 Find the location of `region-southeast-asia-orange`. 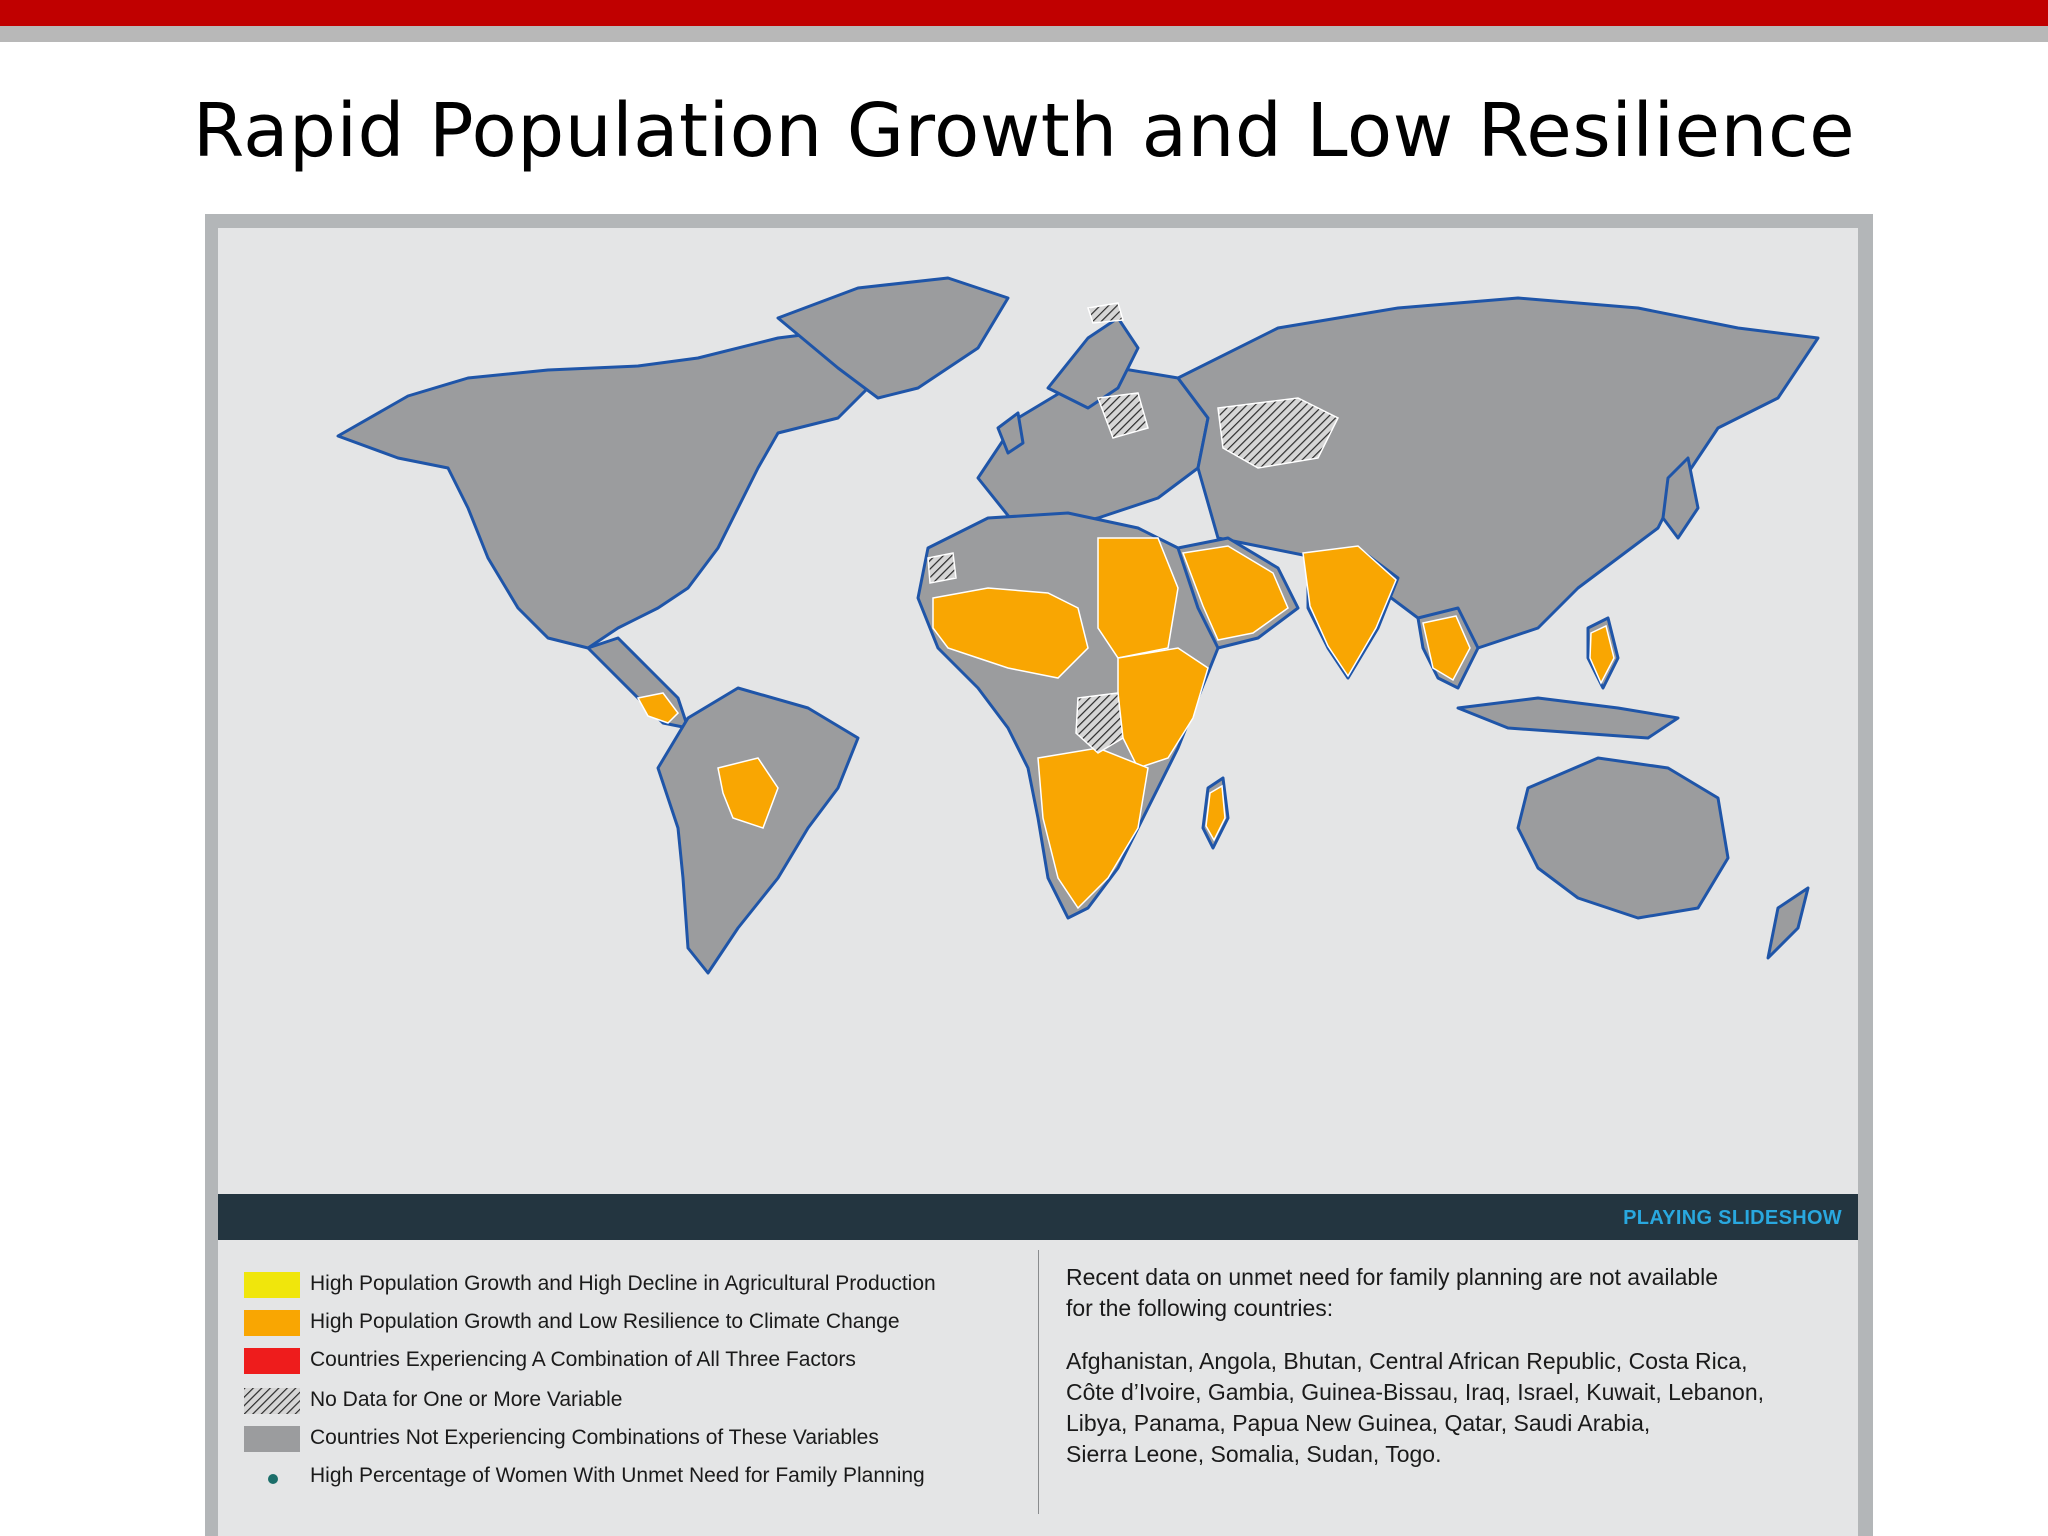

region-southeast-asia-orange is located at coordinates (1446, 648).